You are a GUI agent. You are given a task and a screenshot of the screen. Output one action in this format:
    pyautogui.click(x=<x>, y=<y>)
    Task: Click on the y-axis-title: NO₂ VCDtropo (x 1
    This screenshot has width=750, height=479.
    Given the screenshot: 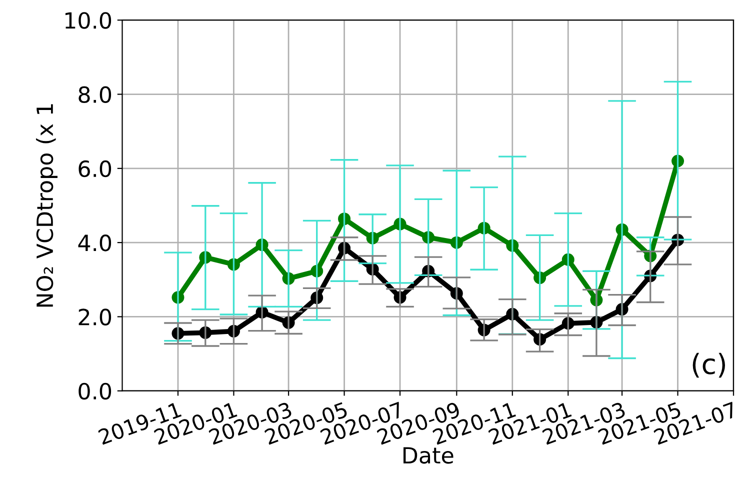 What is the action you would take?
    pyautogui.click(x=47, y=205)
    